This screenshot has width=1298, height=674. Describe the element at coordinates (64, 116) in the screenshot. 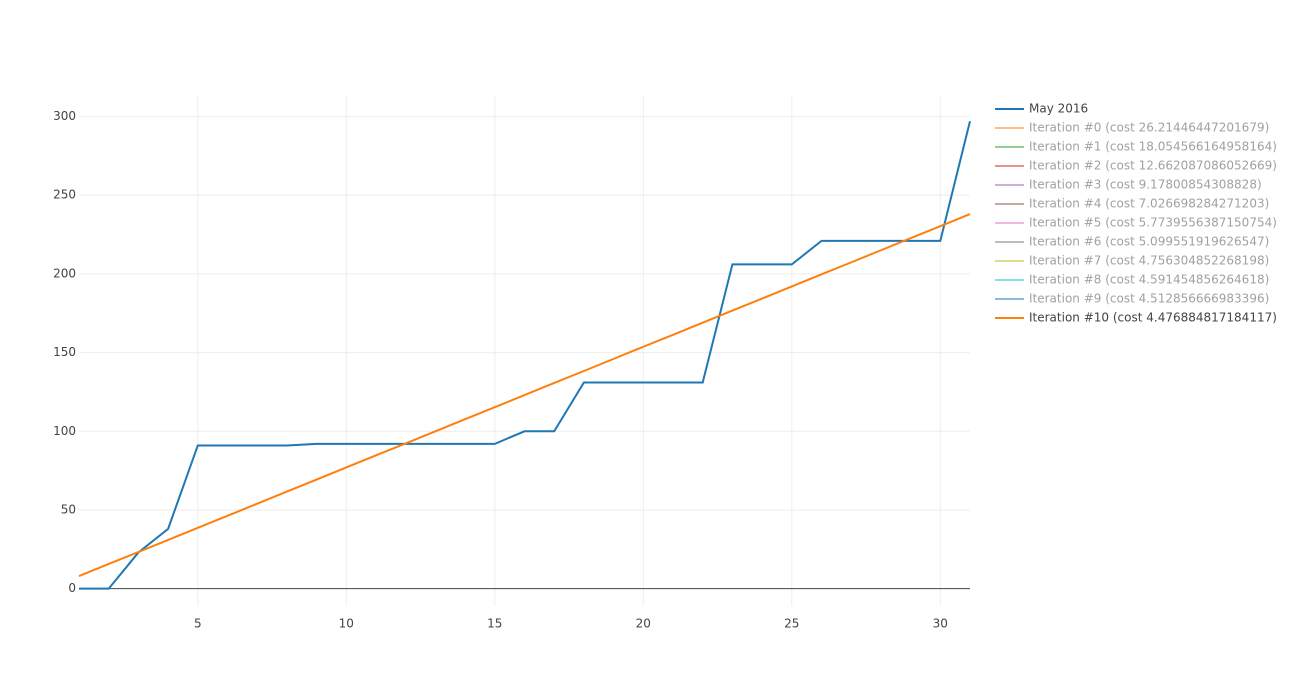

I see `y-tick-label: 300` at that location.